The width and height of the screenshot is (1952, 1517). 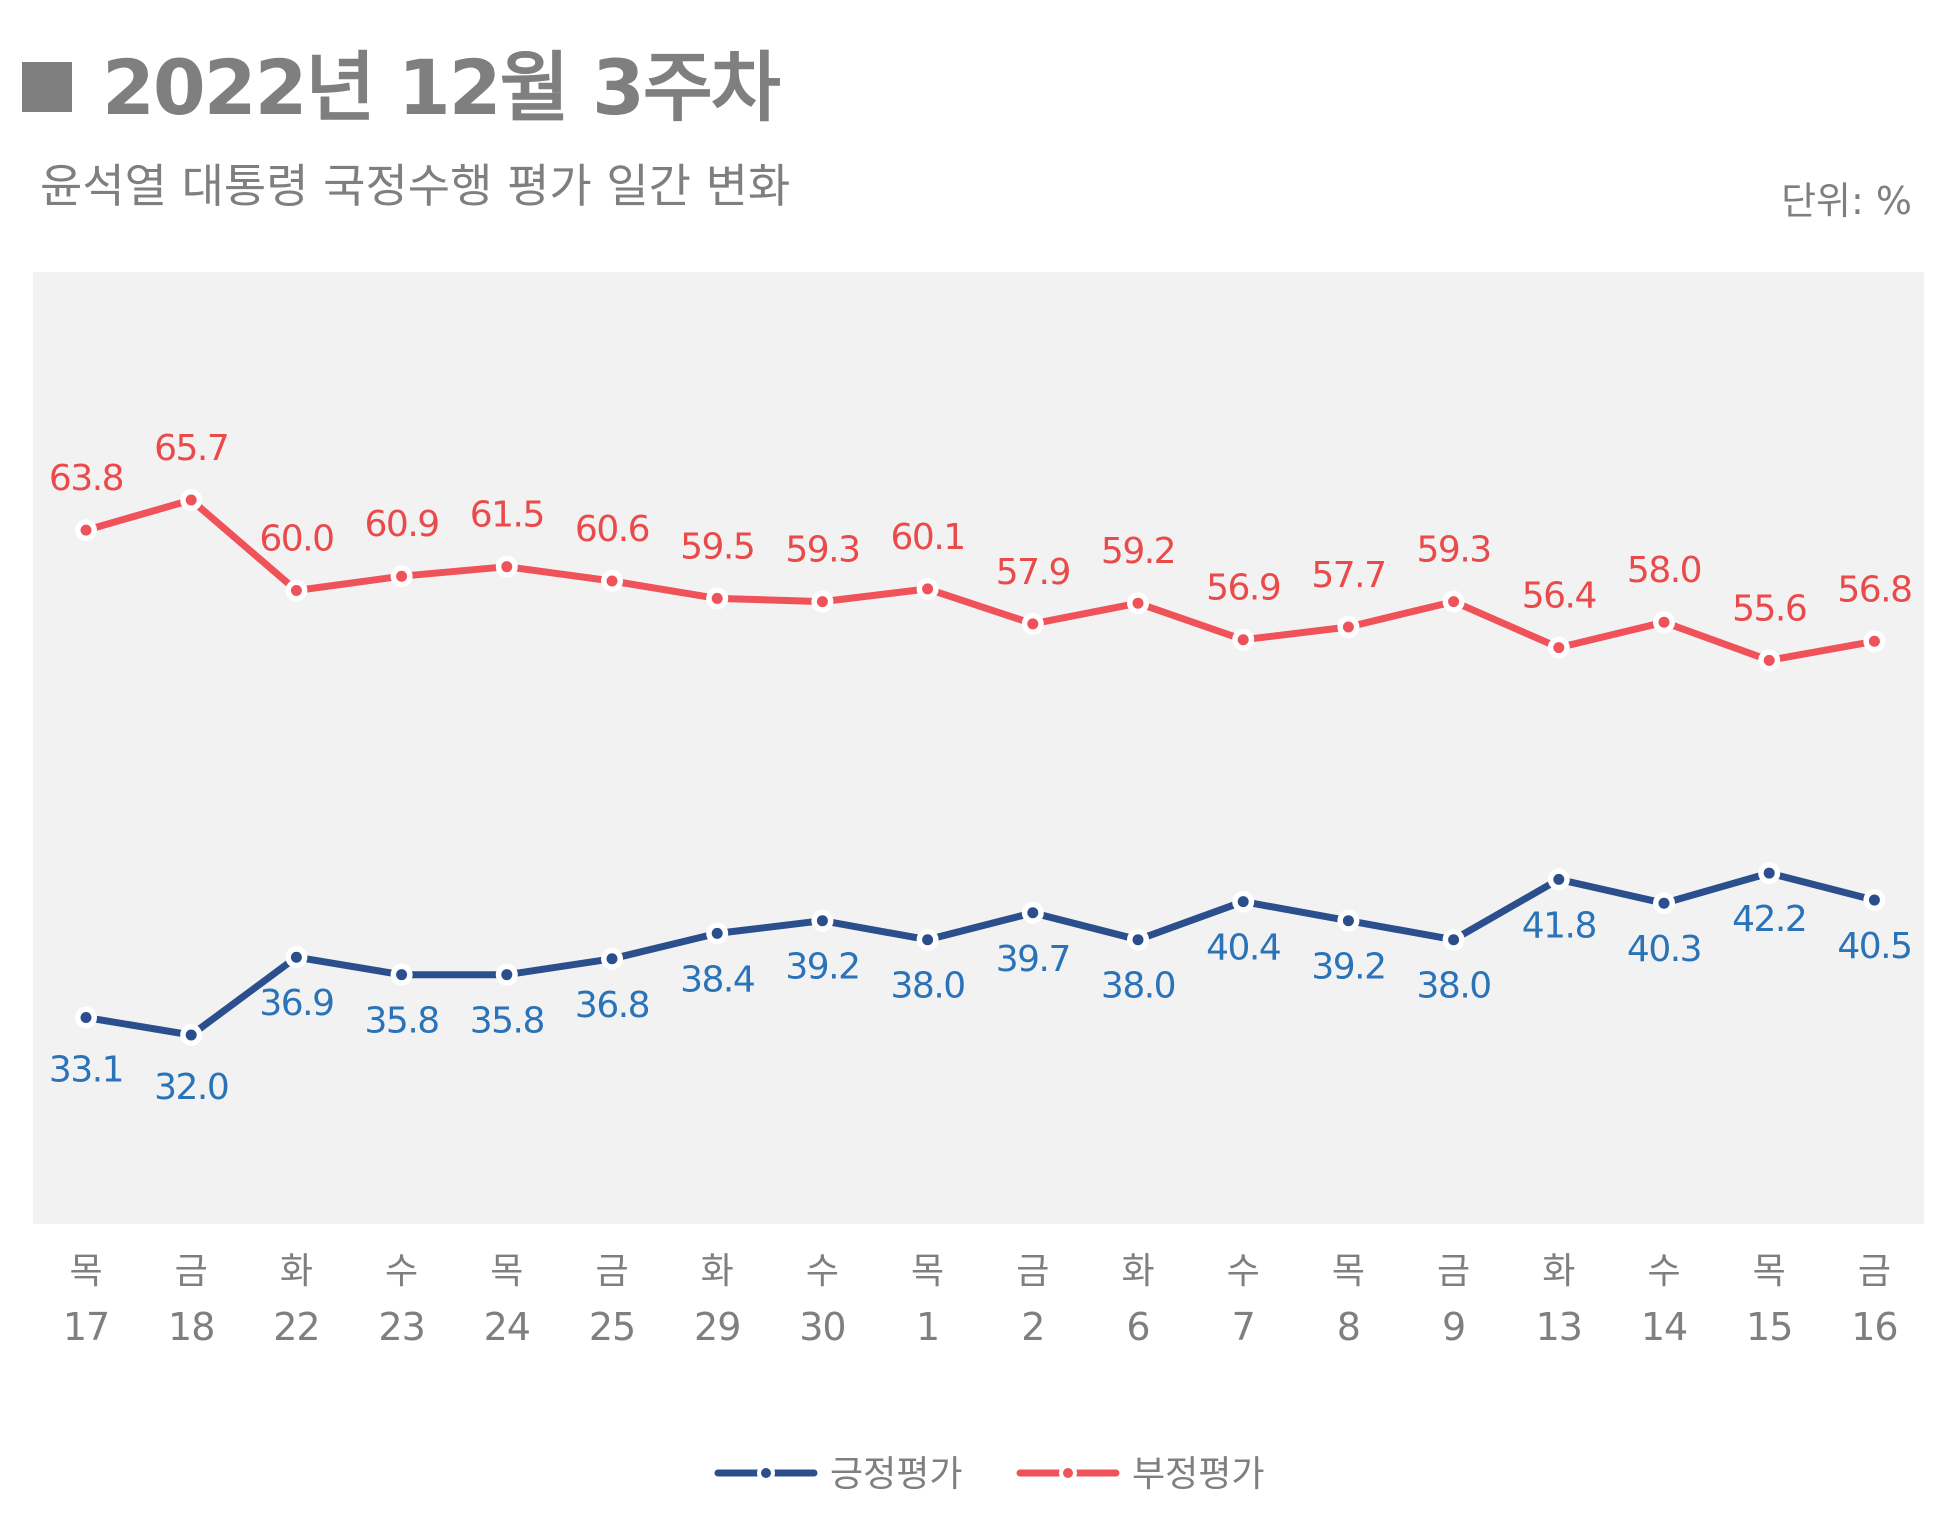 I want to click on x-tick-date: 13, so click(x=1559, y=1327).